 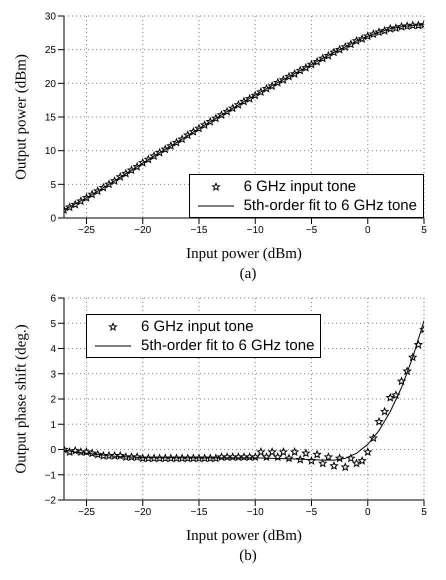 What do you see at coordinates (50, 17) in the screenshot?
I see `y-tick-label: 30` at bounding box center [50, 17].